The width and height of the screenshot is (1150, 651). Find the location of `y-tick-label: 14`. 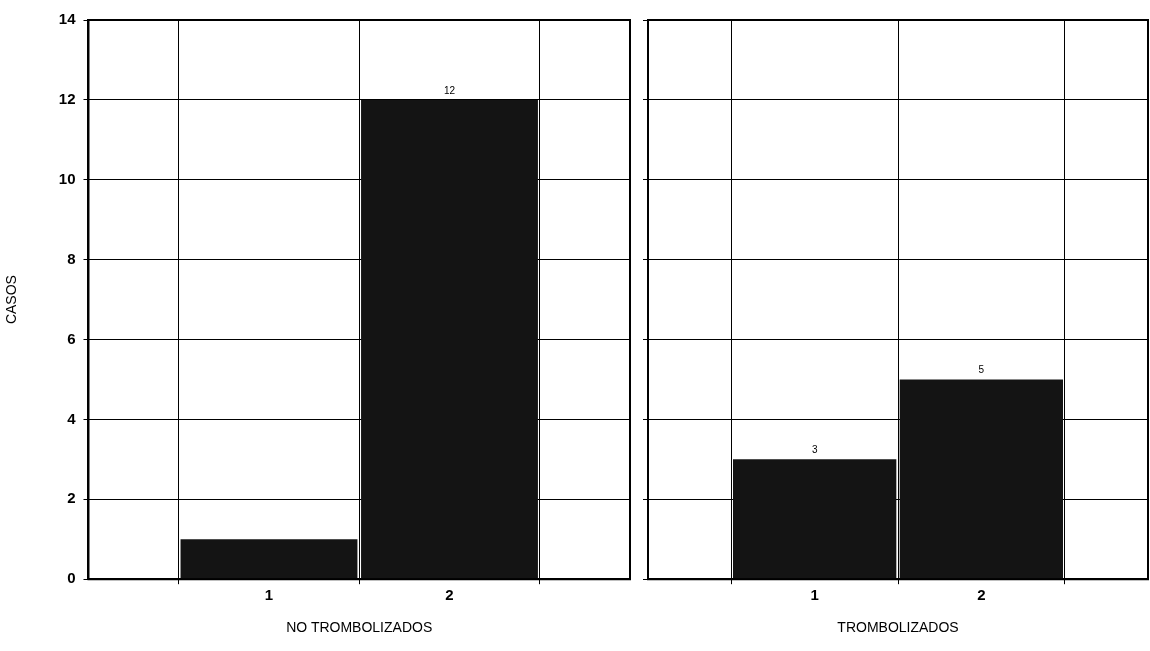

y-tick-label: 14 is located at coordinates (67, 19).